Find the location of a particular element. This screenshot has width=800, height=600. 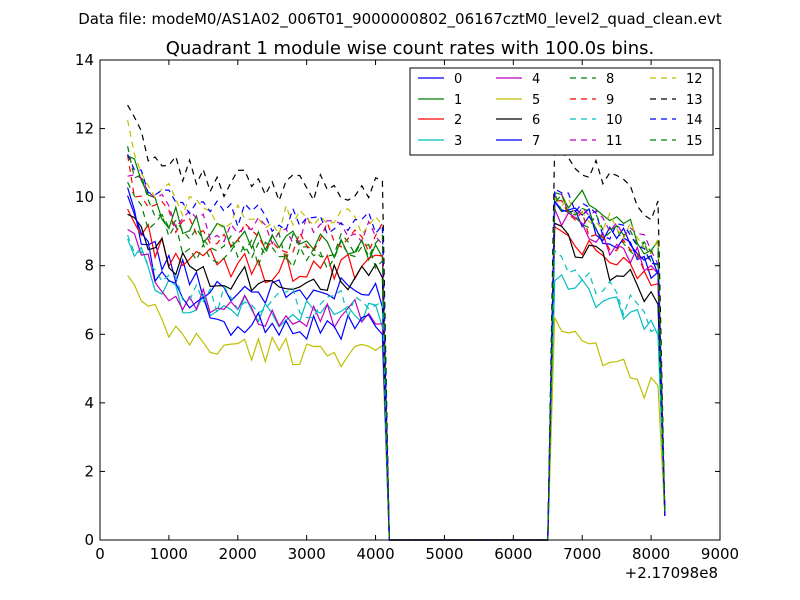

legend-label-10: 10 is located at coordinates (614, 120).